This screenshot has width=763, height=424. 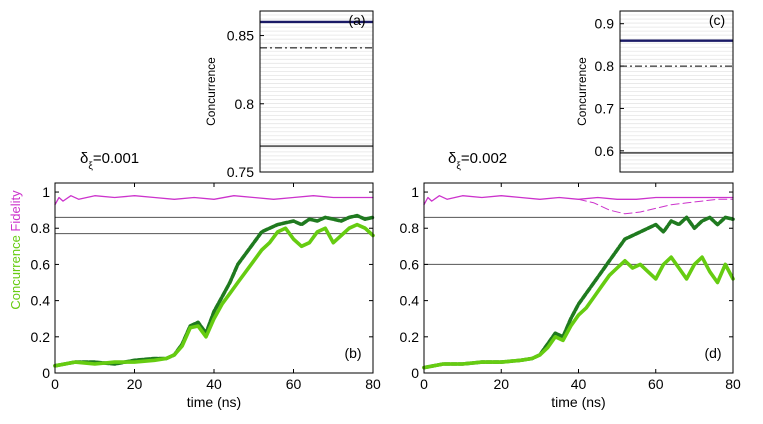 I want to click on ytick-label-b-5: 1, so click(x=46, y=192).